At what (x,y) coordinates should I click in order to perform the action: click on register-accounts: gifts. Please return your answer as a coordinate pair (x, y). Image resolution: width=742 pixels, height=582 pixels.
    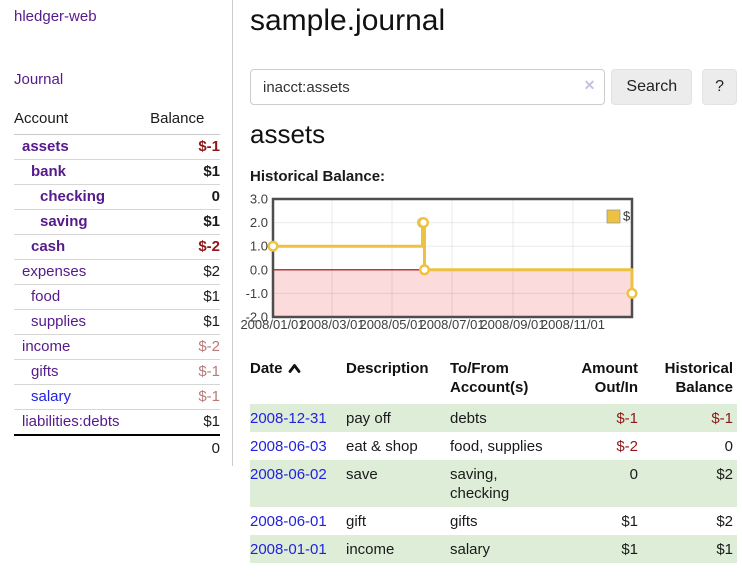
    Looking at the image, I should click on (464, 521).